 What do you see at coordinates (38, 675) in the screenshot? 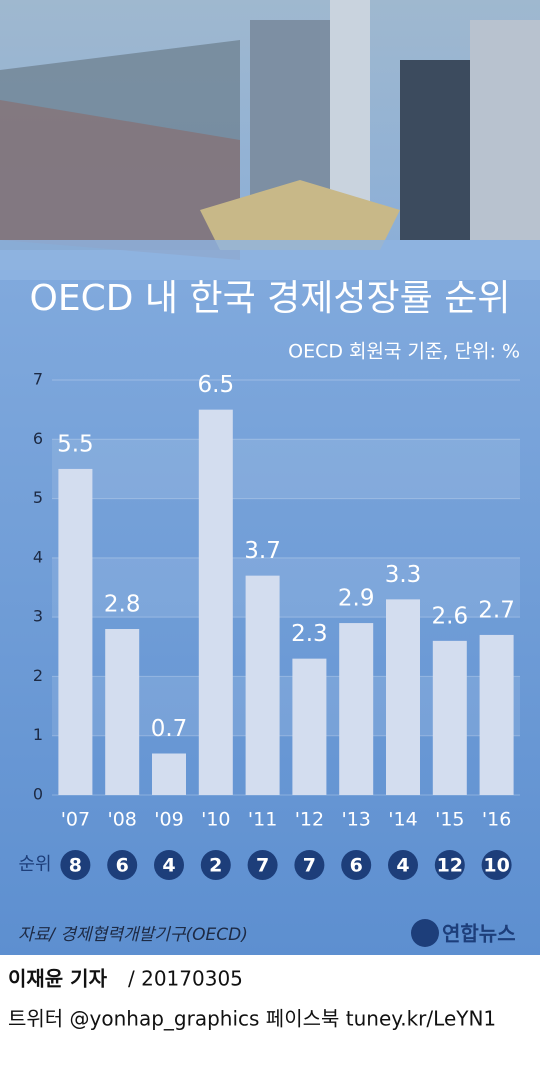
I see `y-tick-label: 2` at bounding box center [38, 675].